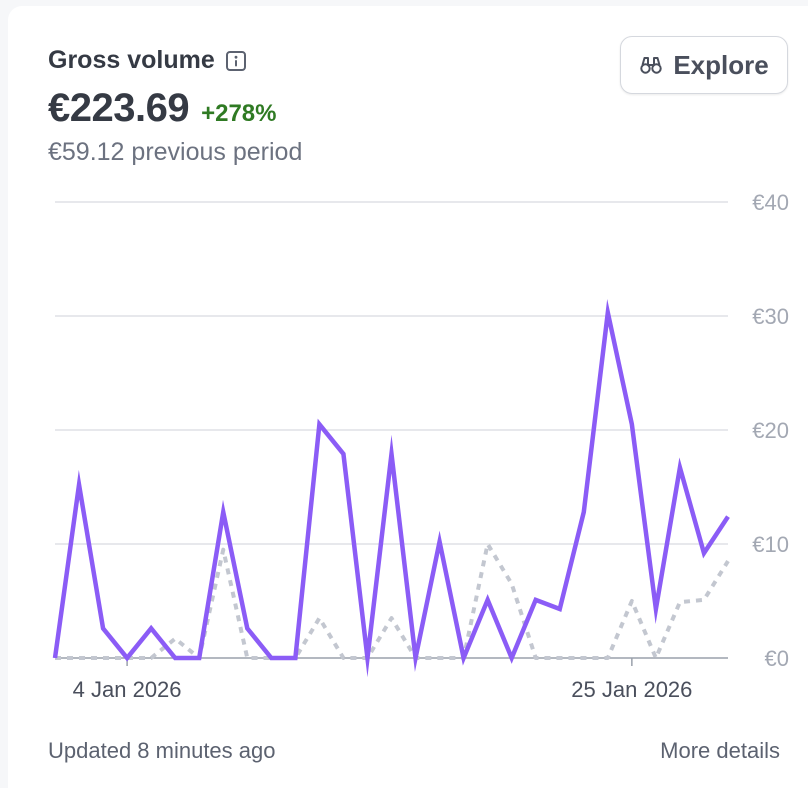  What do you see at coordinates (770, 544) in the screenshot?
I see `y-tick-label: €10` at bounding box center [770, 544].